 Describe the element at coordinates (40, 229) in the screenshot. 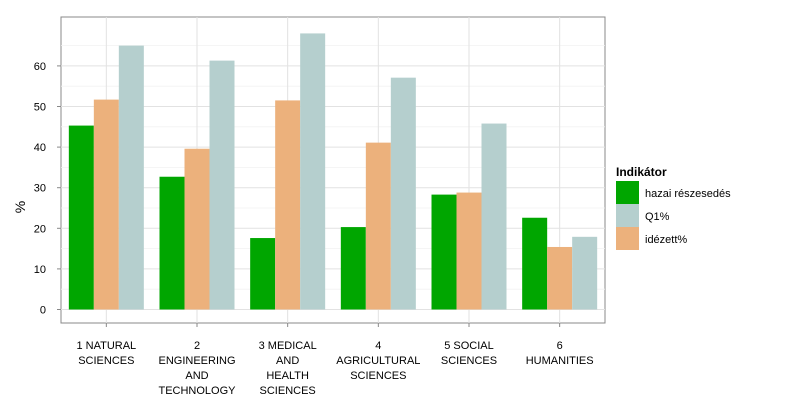

I see `y-tick-label: 20` at that location.